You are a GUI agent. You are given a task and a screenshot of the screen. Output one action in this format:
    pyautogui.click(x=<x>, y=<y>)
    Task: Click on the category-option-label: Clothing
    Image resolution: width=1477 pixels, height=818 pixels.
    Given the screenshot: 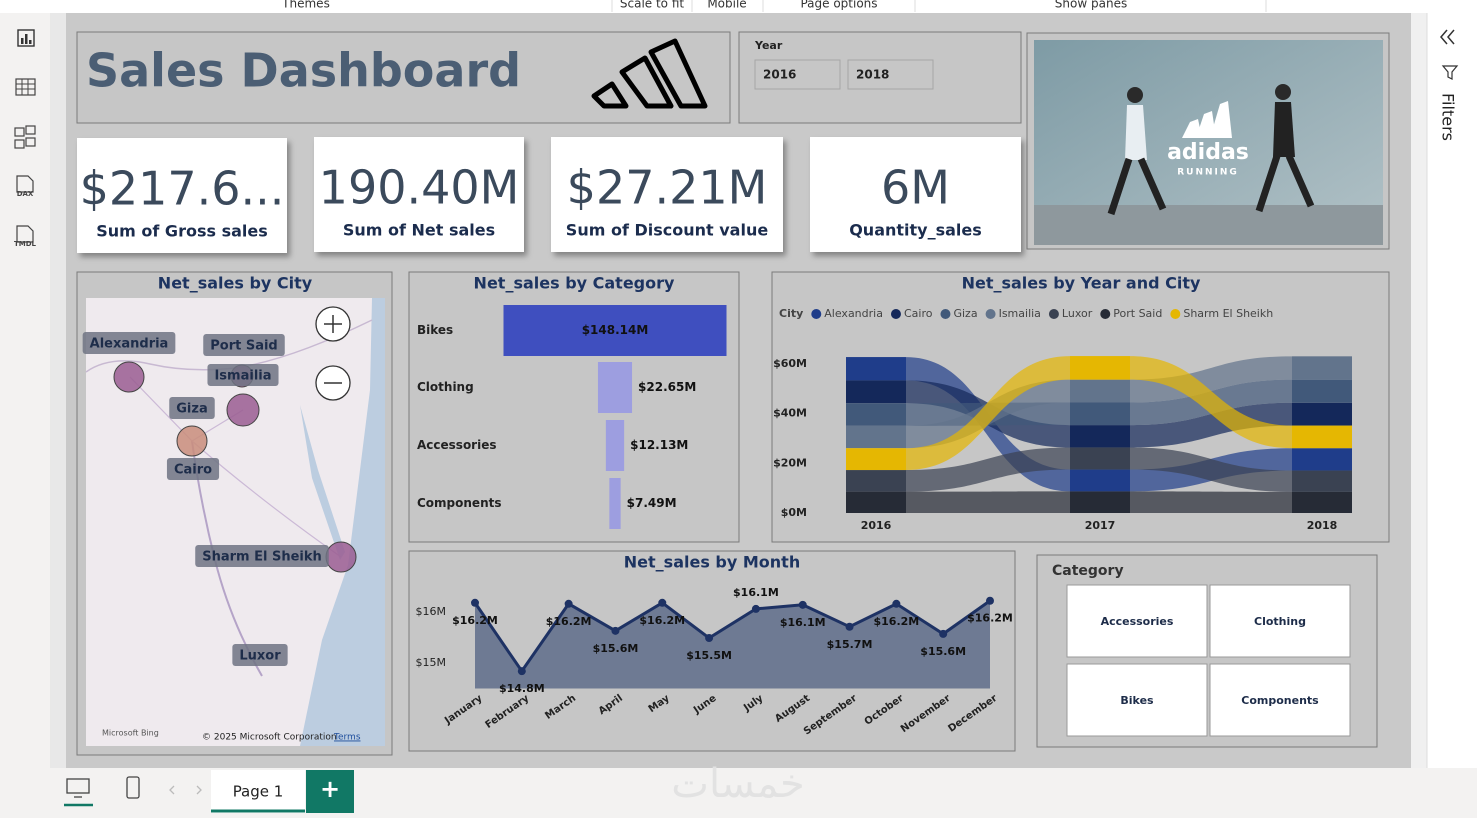 What is the action you would take?
    pyautogui.click(x=1280, y=621)
    